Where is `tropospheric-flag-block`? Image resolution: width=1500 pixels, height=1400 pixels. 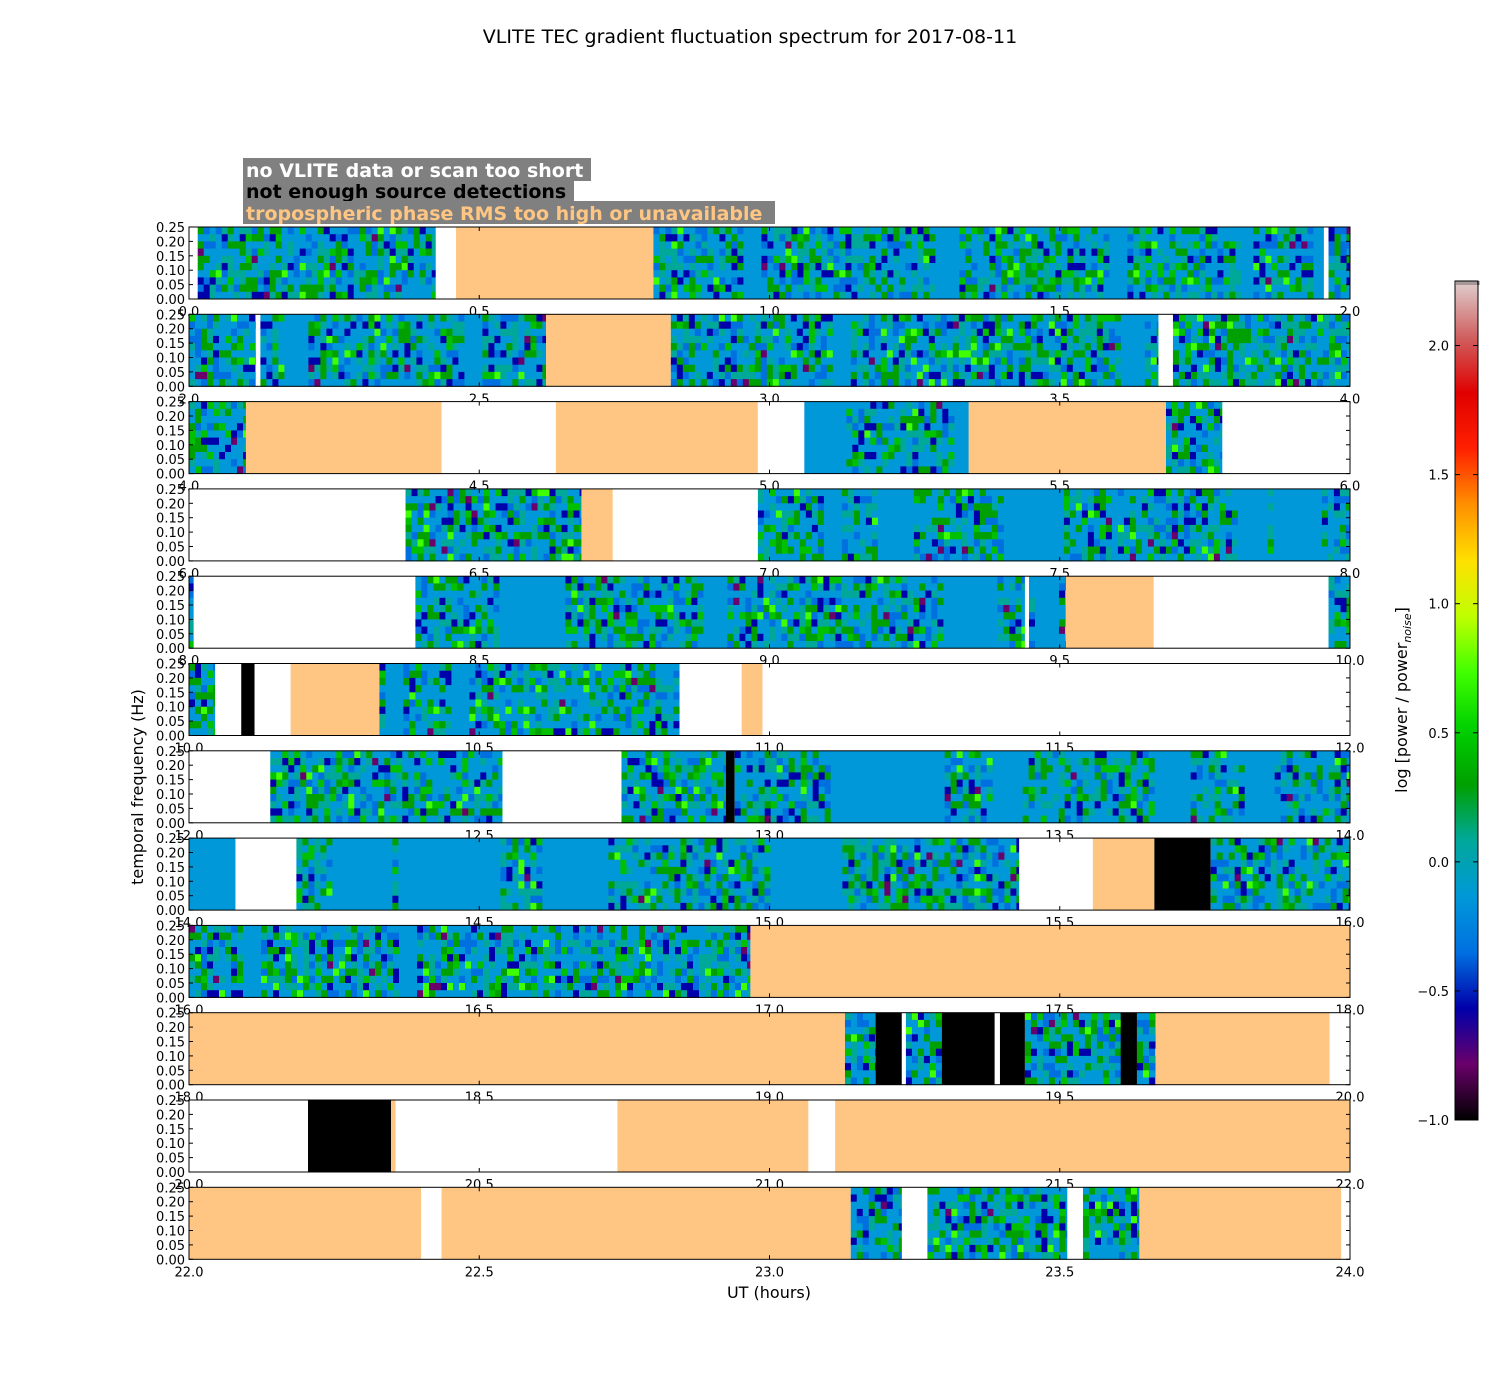 tropospheric-flag-block is located at coordinates (1067, 437).